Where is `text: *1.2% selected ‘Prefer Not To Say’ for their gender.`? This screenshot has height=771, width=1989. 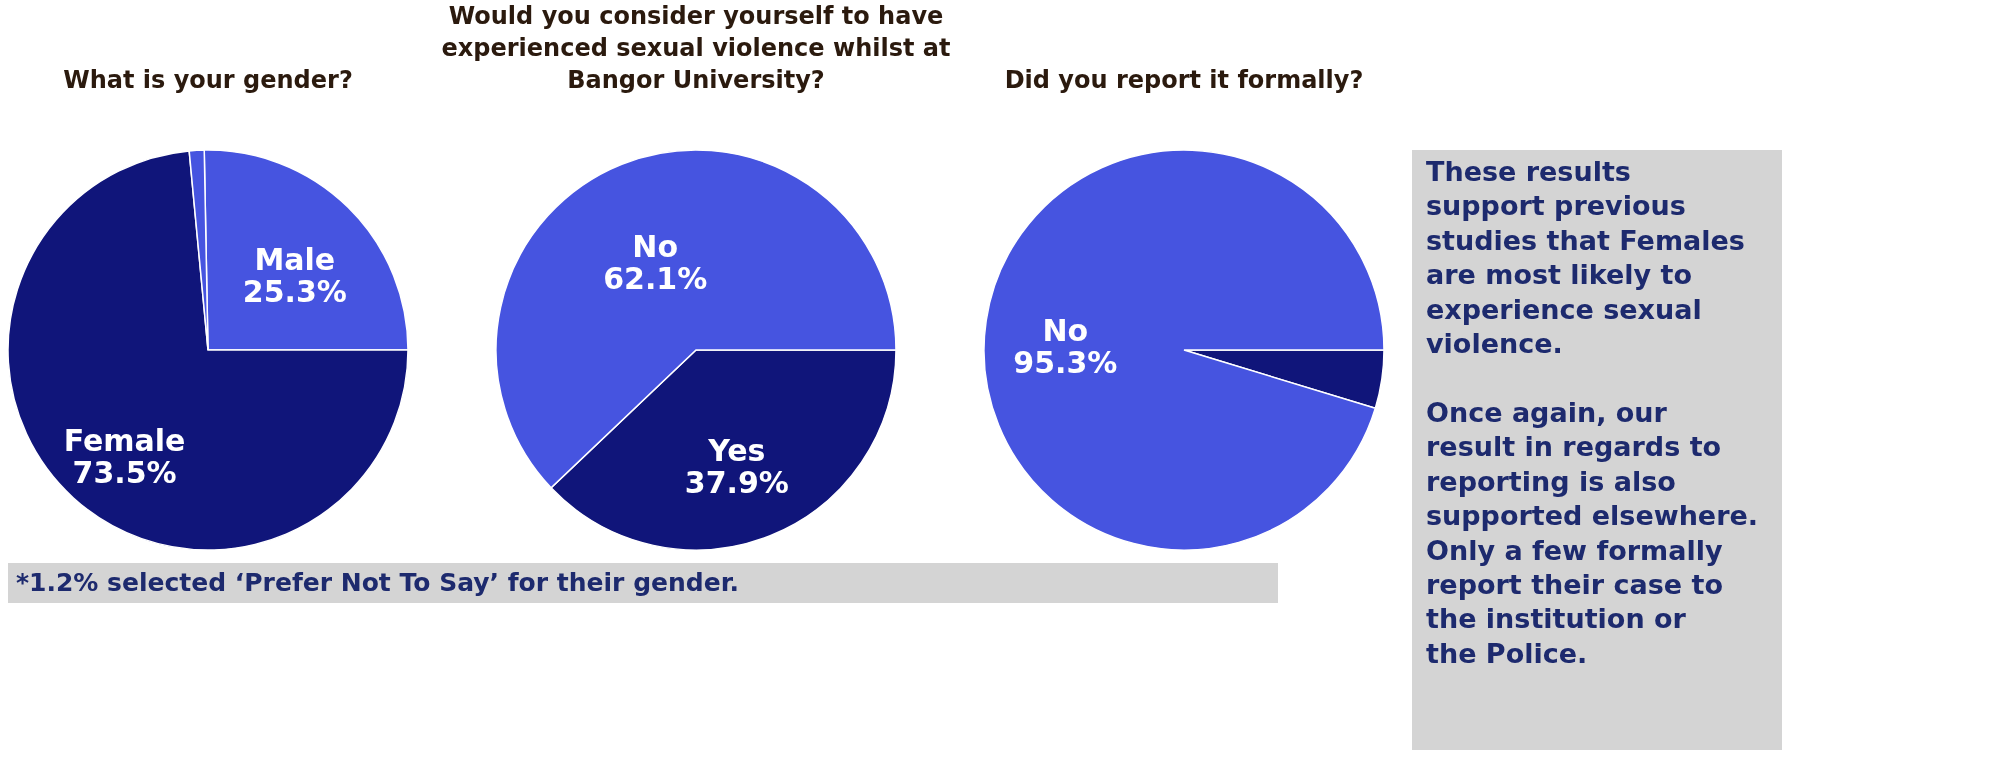 text: *1.2% selected ‘Prefer Not To Say’ for their gender. is located at coordinates (377, 582).